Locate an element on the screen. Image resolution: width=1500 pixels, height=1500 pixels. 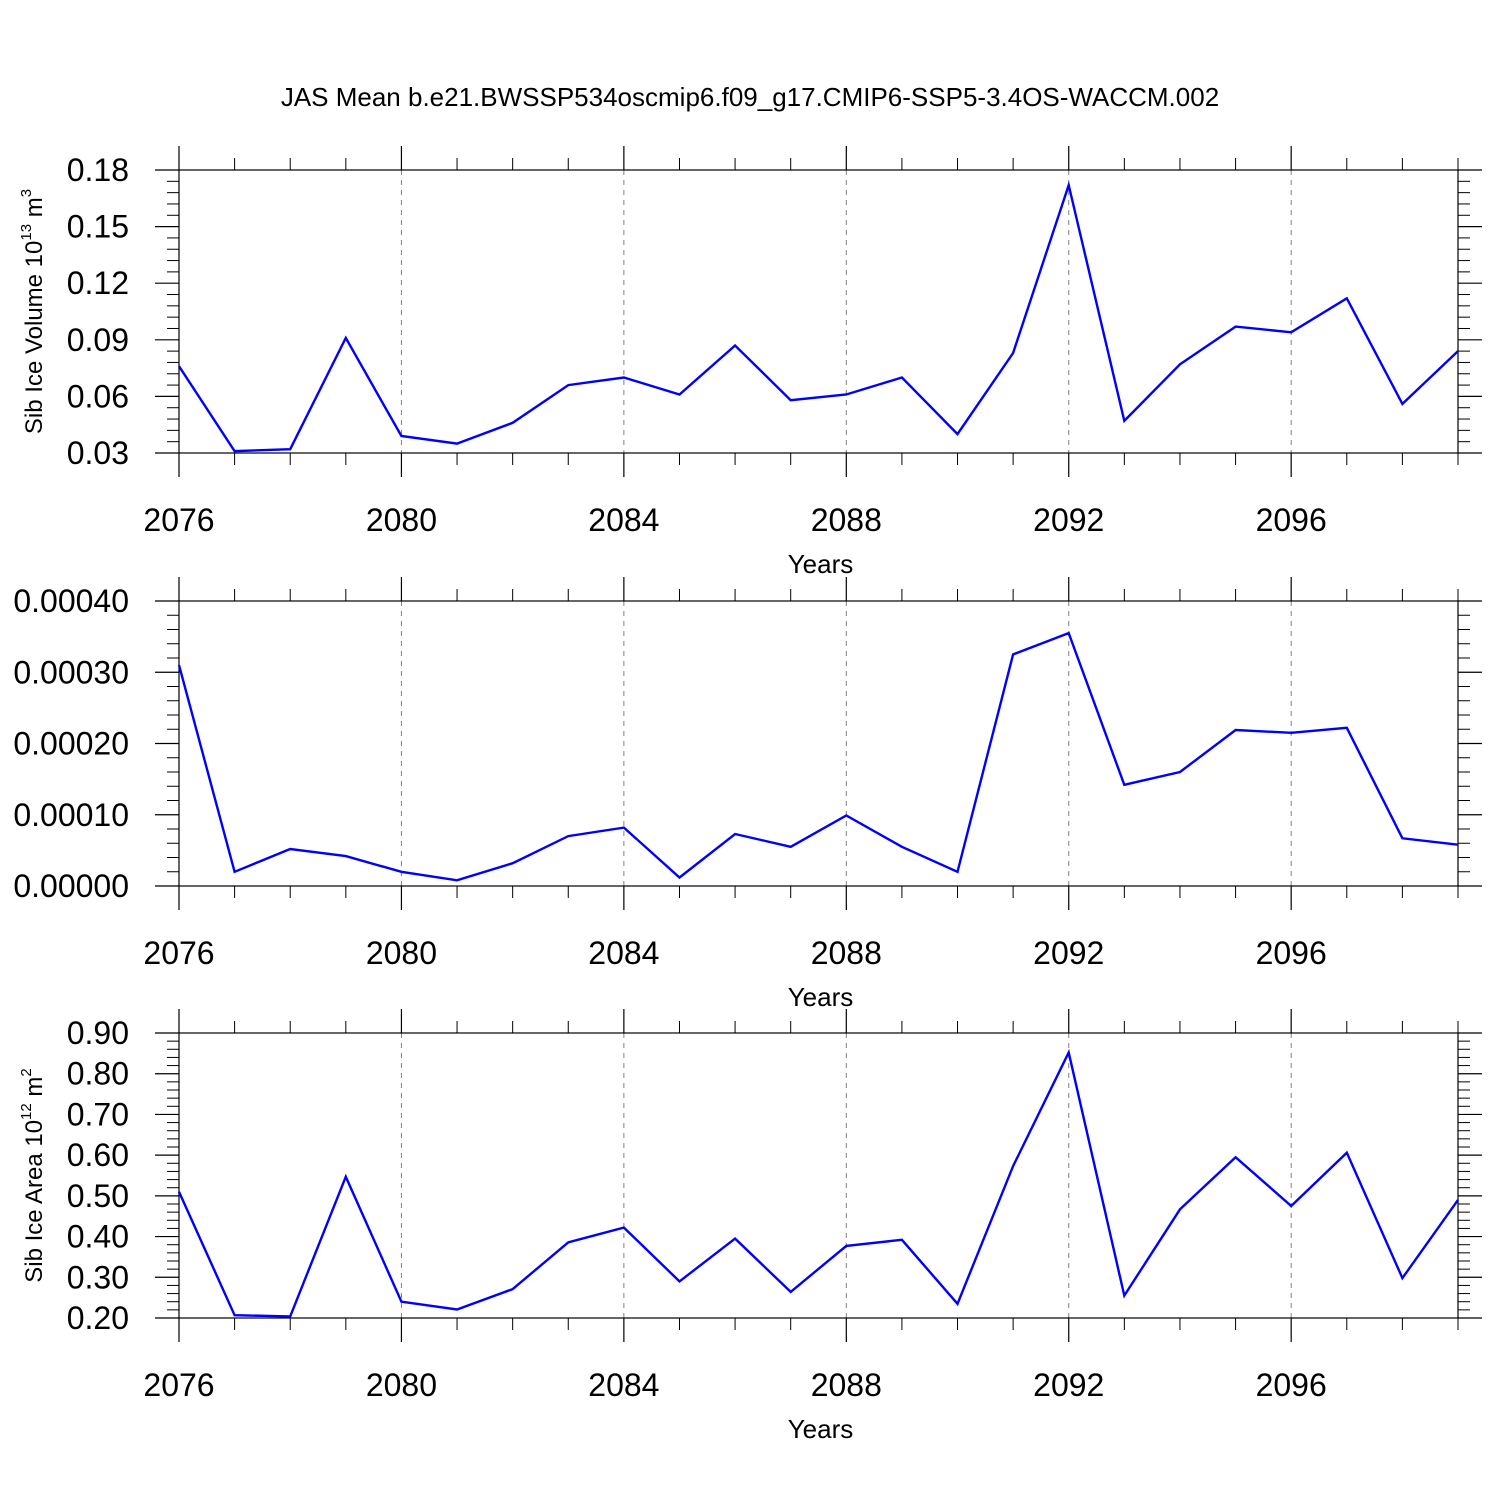
y-tick-label: 0.50 is located at coordinates (98, 1196).